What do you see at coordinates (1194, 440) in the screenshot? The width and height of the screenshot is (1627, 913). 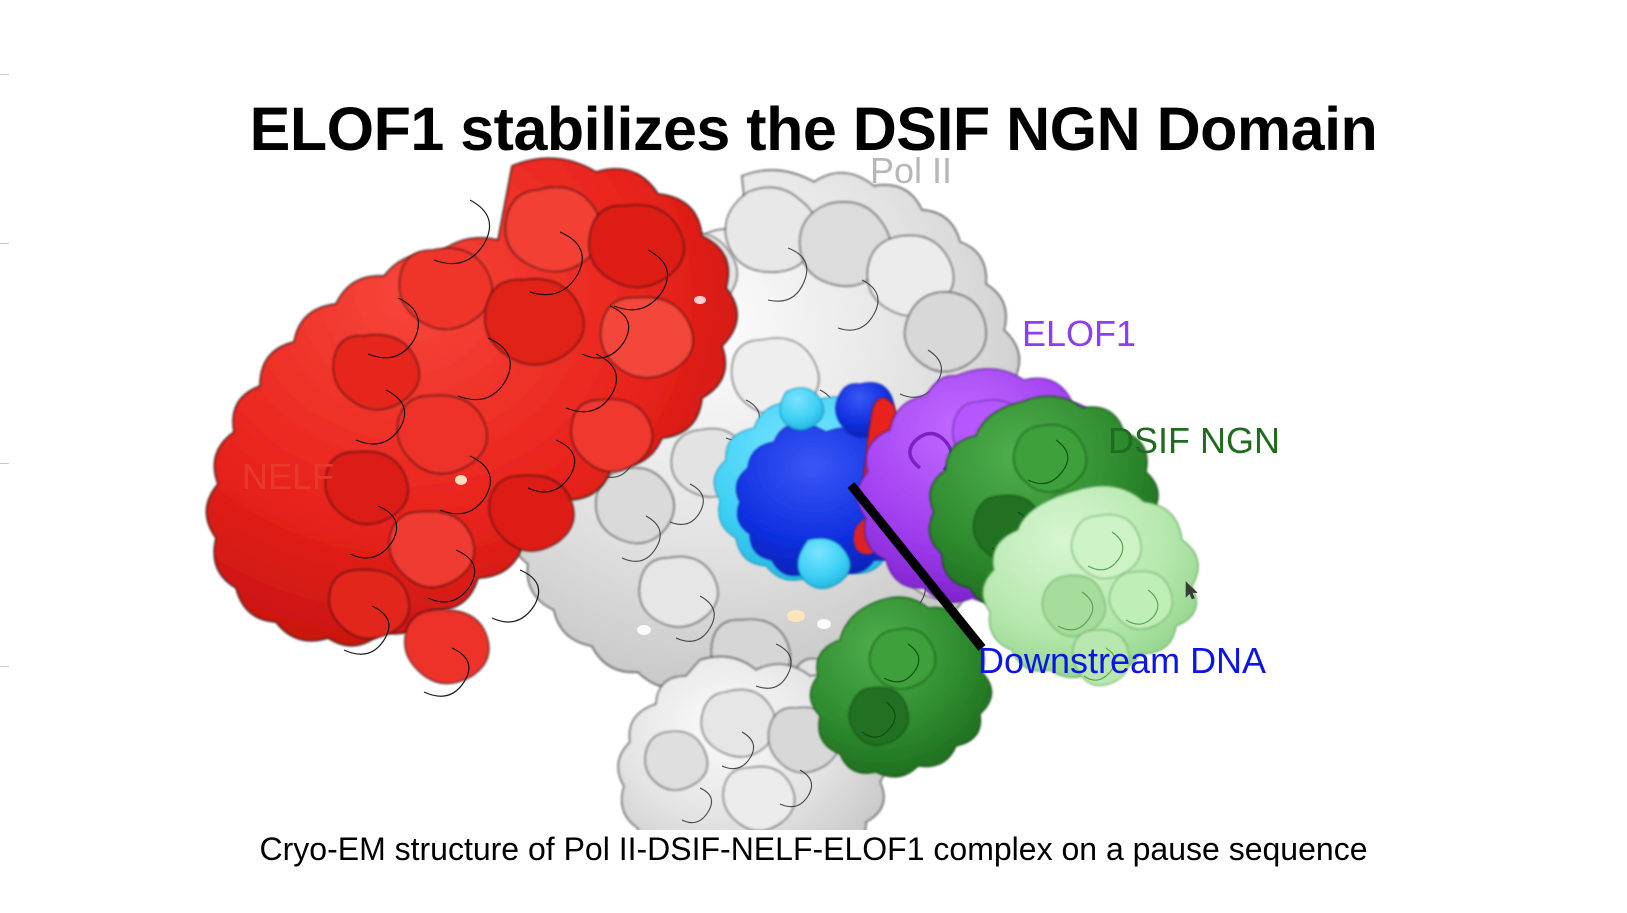 I see `annotation-dsif-ngn: DSIF NGN` at bounding box center [1194, 440].